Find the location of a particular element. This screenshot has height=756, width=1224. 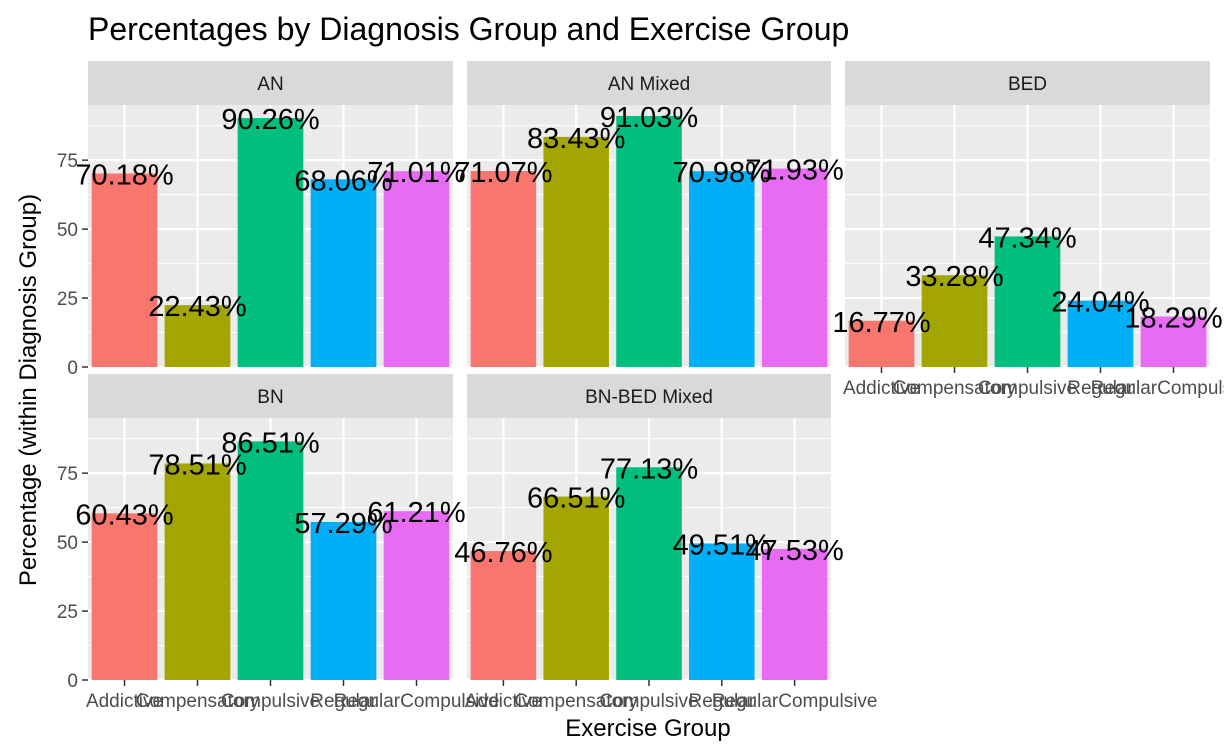

data-label: 70.18% is located at coordinates (124, 175).